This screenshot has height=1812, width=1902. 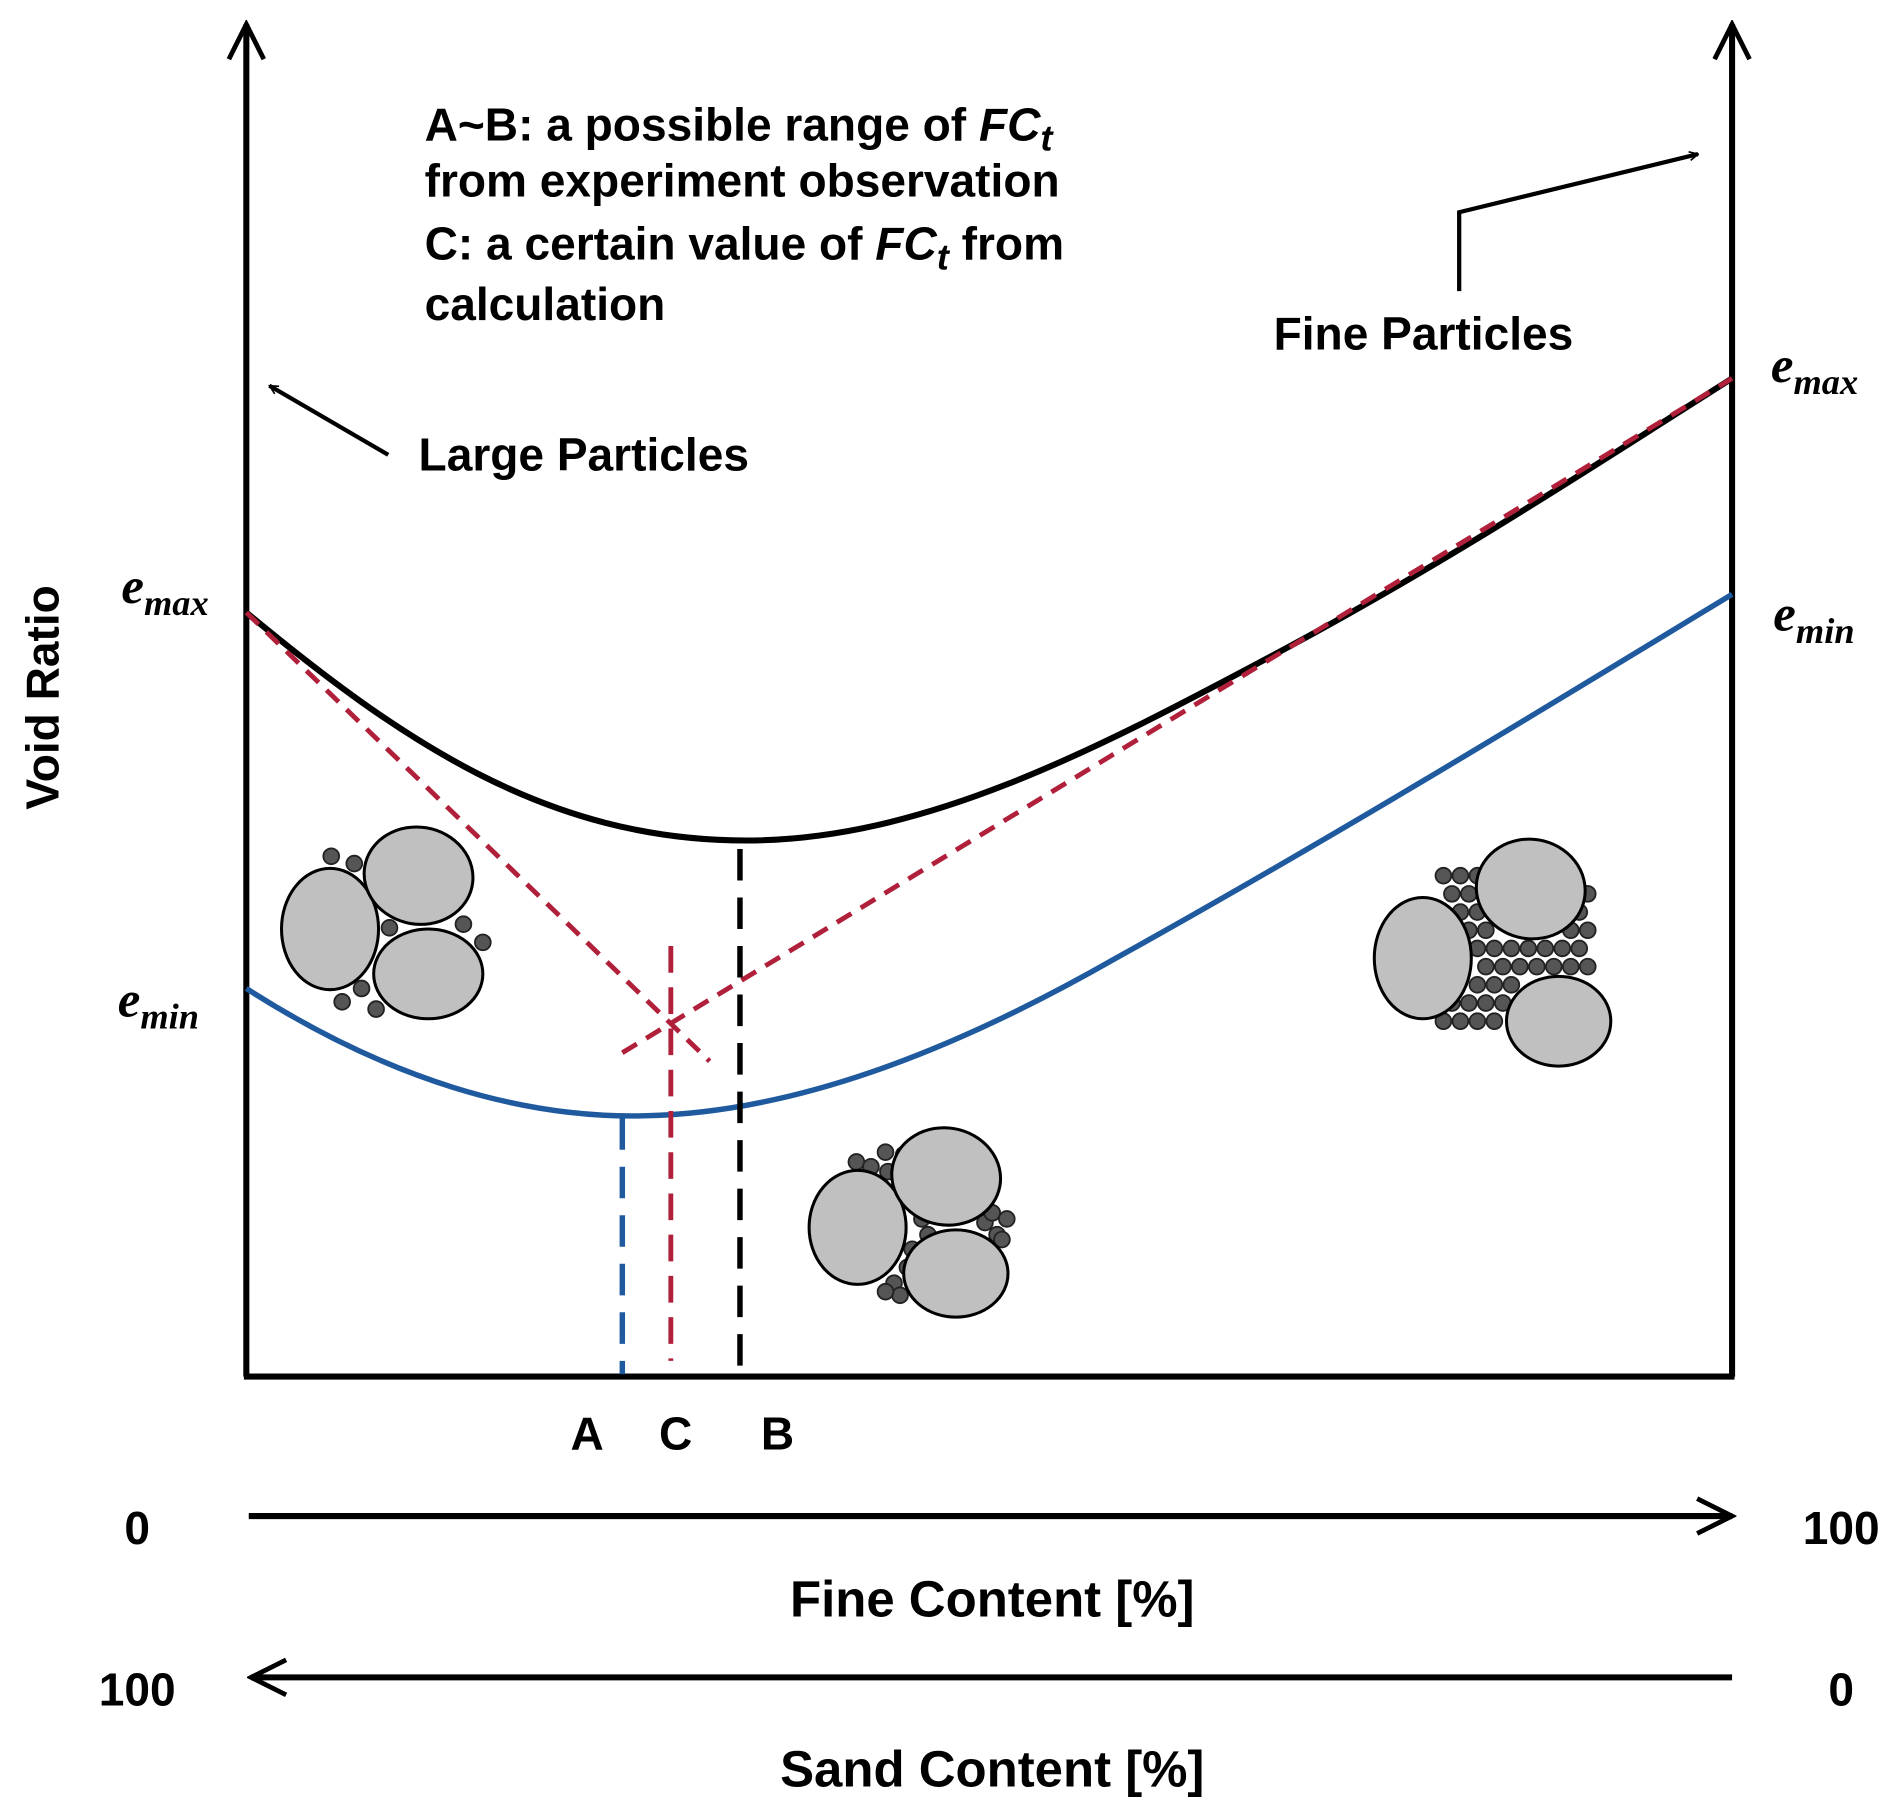 I want to click on right-emin: emin, so click(x=1813, y=619).